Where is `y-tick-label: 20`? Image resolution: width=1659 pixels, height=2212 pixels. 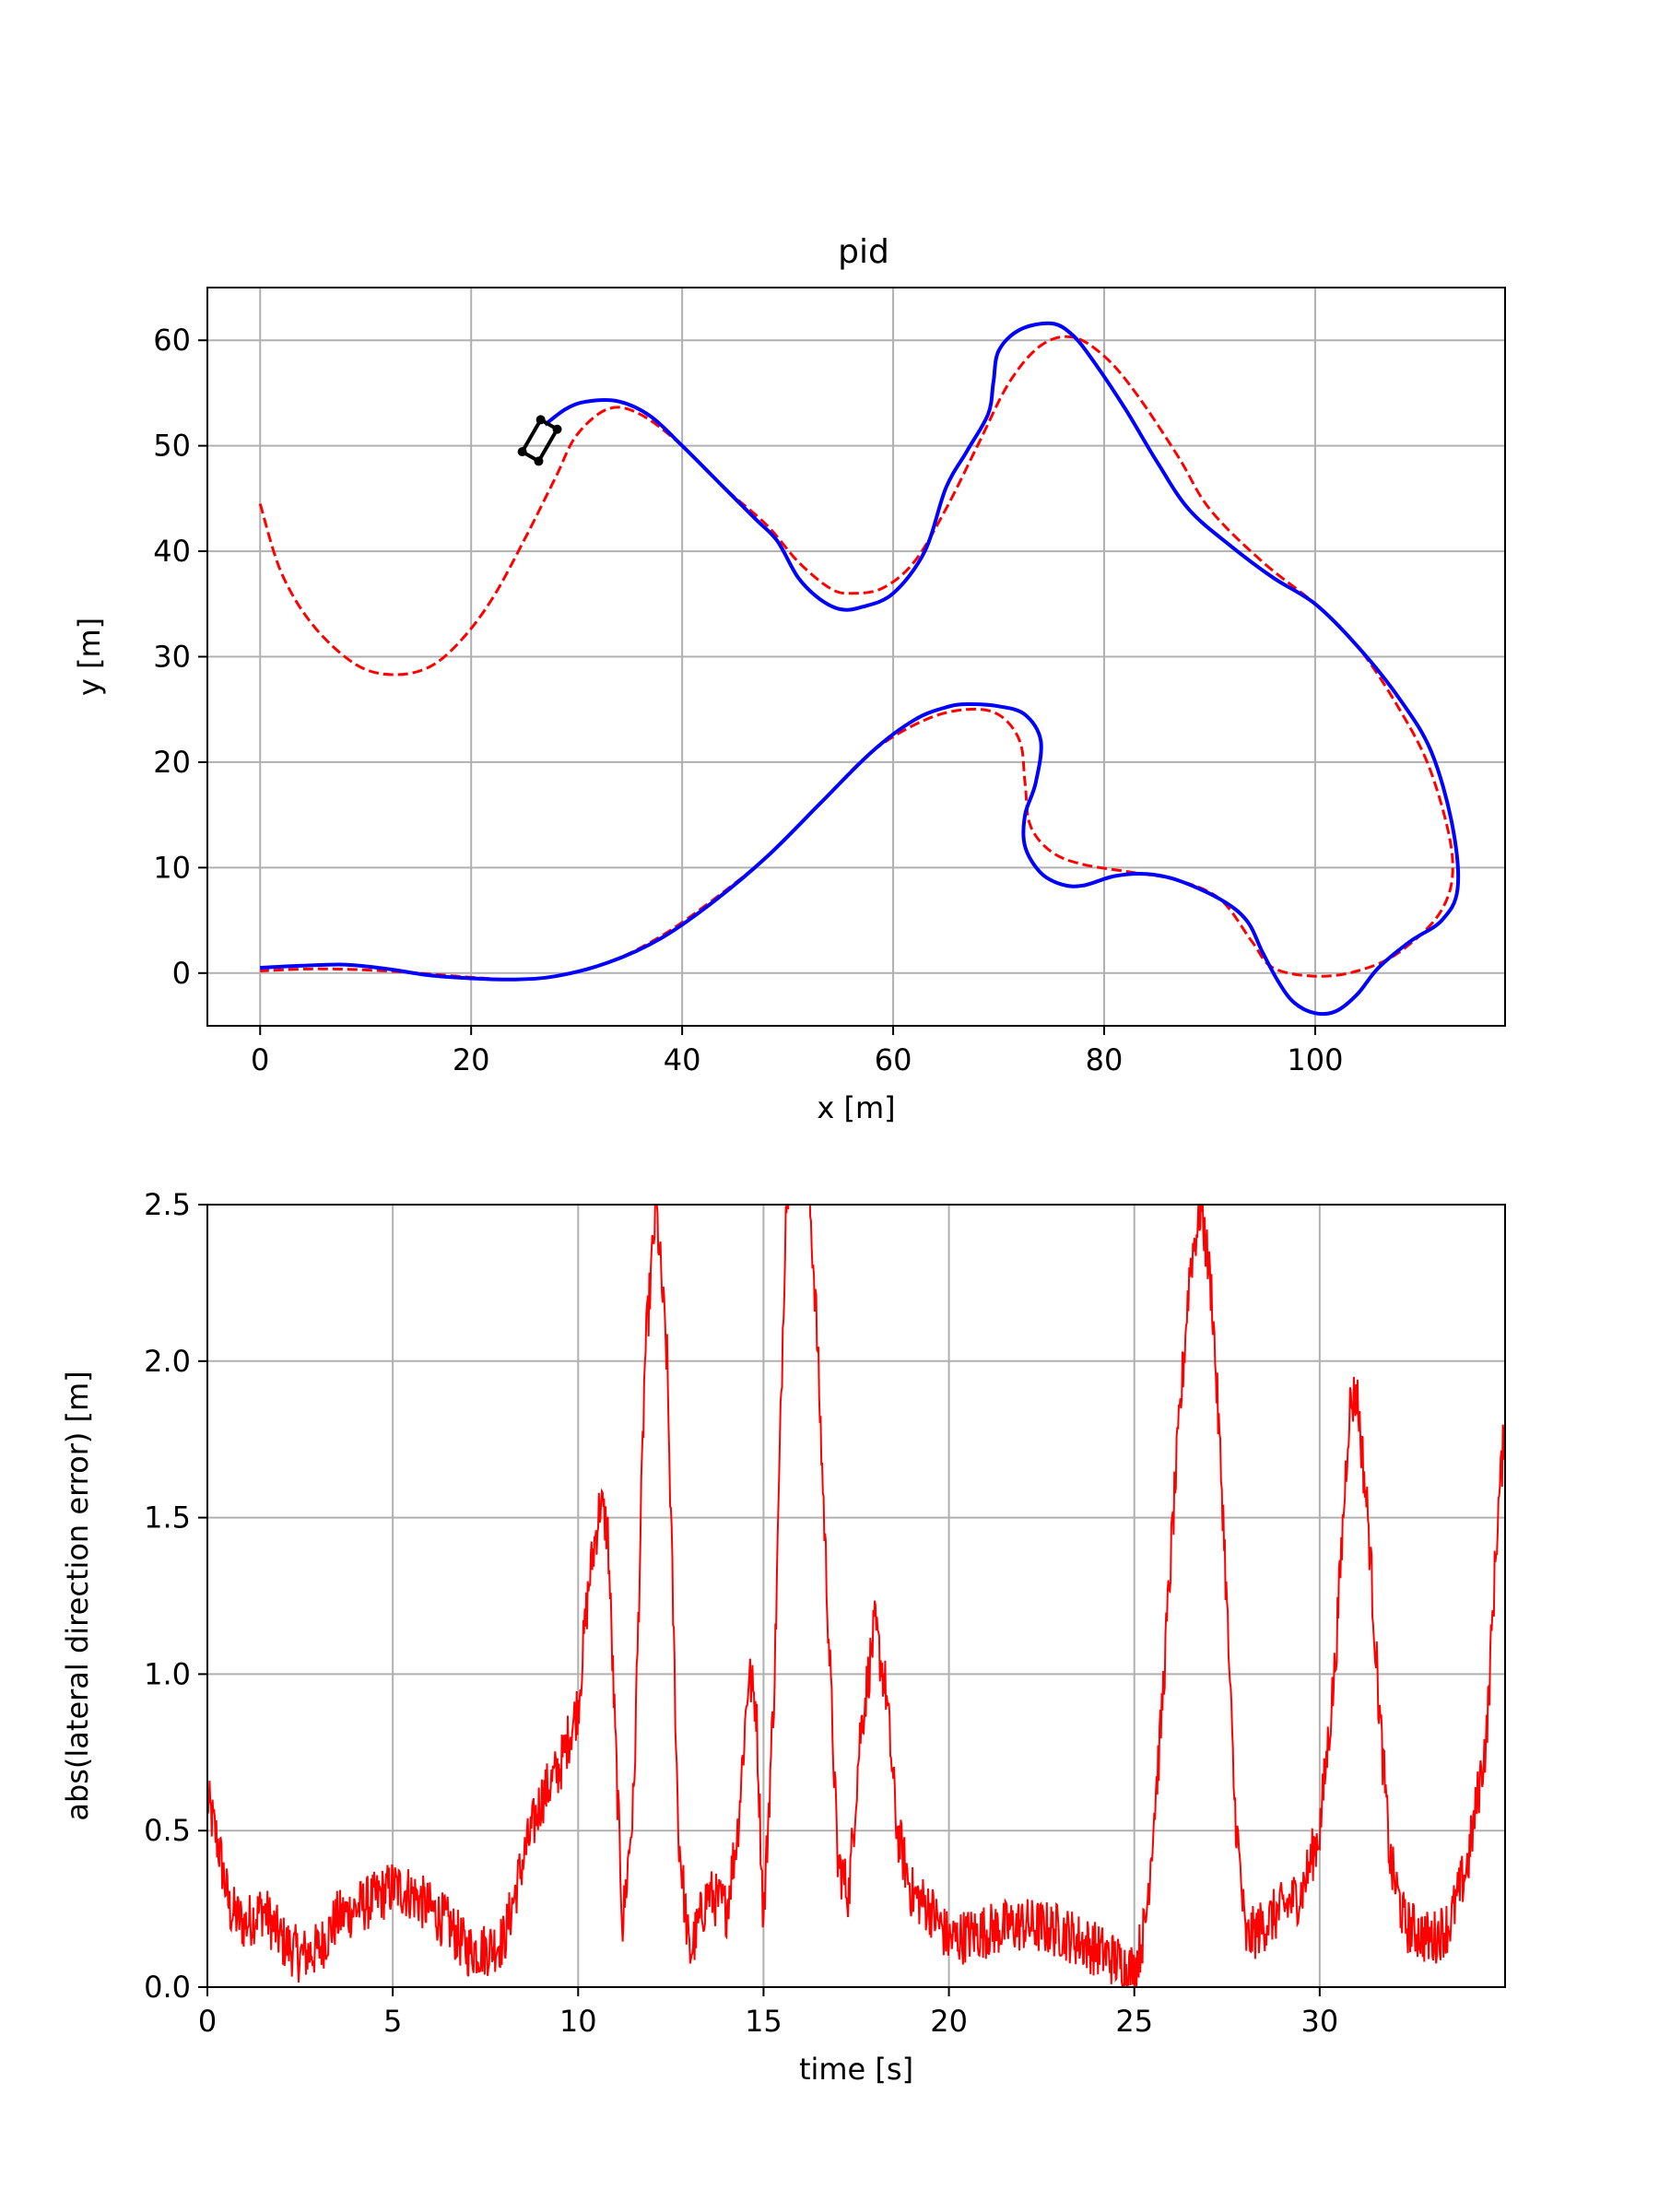 y-tick-label: 20 is located at coordinates (172, 762).